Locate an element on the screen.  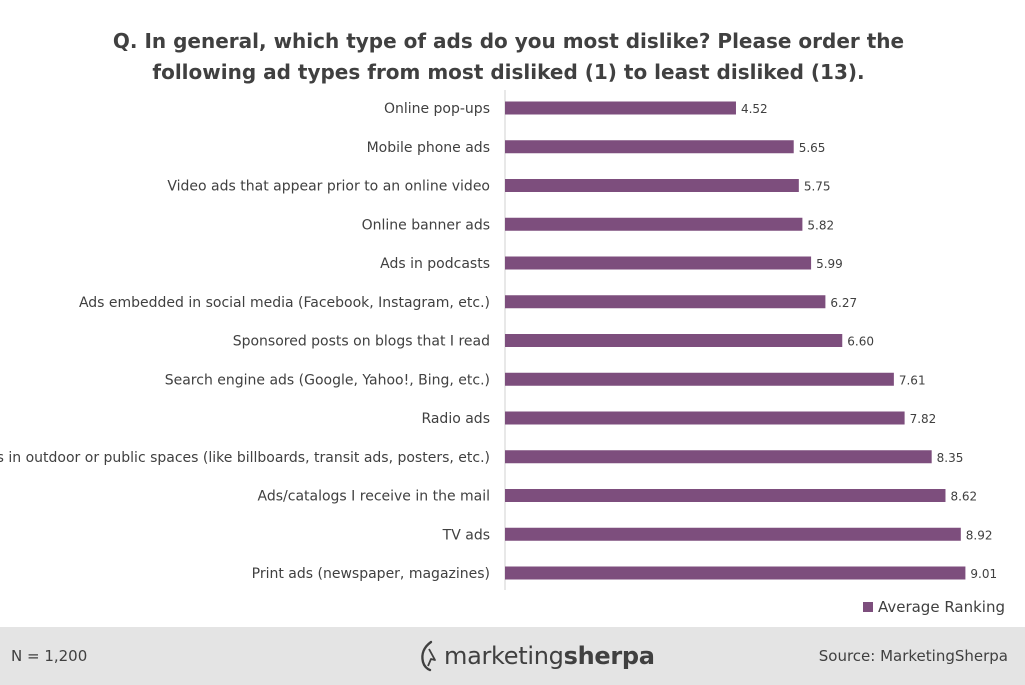
data-label: 8.62 is located at coordinates (963, 497).